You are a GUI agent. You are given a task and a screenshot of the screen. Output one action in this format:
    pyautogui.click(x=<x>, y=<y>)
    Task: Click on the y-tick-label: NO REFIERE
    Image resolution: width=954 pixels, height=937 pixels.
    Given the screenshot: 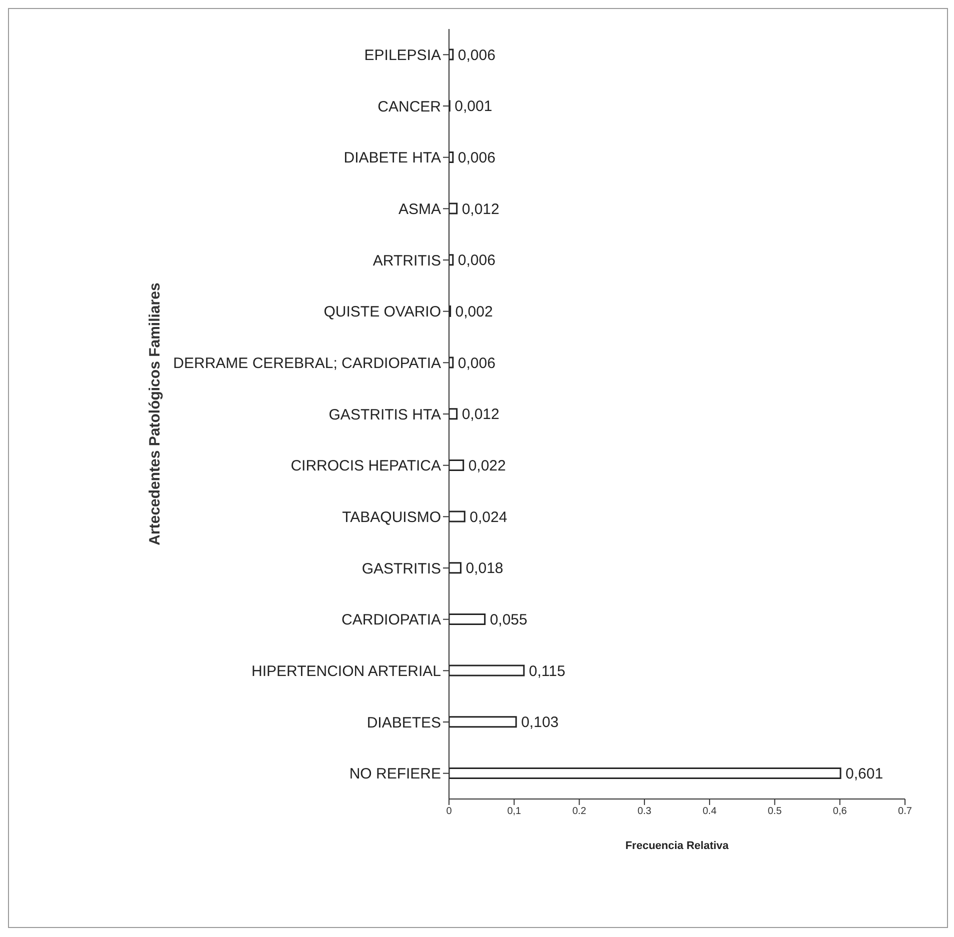 What is the action you would take?
    pyautogui.click(x=395, y=774)
    